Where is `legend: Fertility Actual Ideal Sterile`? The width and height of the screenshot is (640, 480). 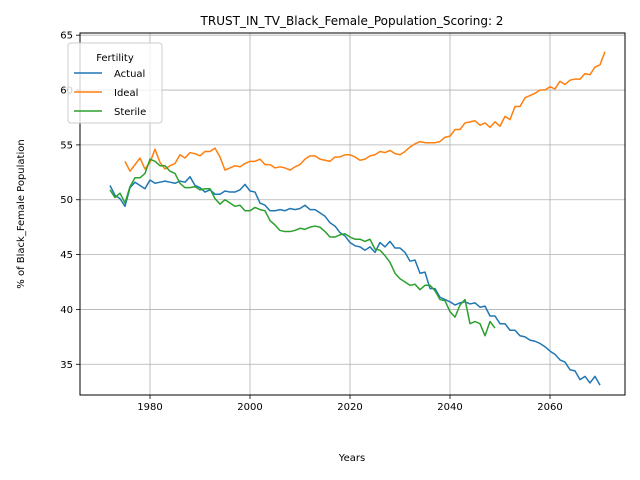 legend: Fertility Actual Ideal Sterile is located at coordinates (115, 83).